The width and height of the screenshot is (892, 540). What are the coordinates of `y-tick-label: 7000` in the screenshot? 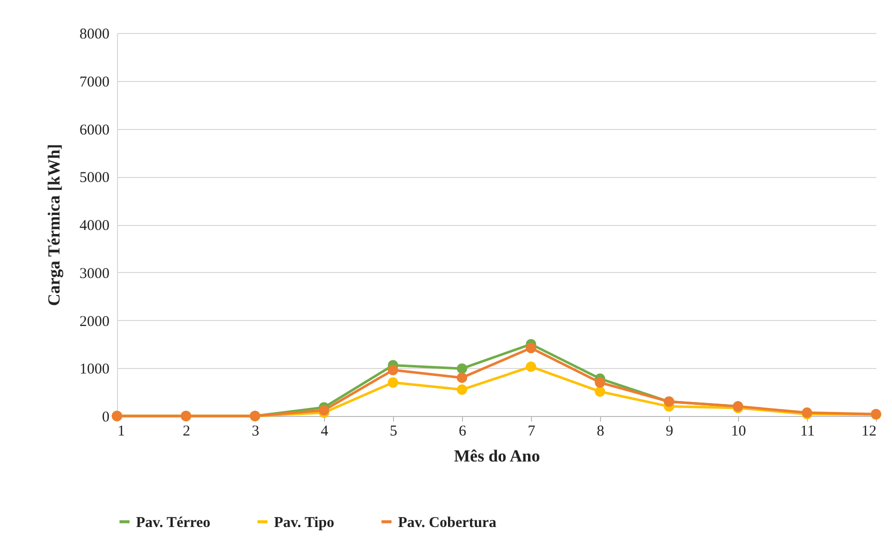 It's located at (95, 82).